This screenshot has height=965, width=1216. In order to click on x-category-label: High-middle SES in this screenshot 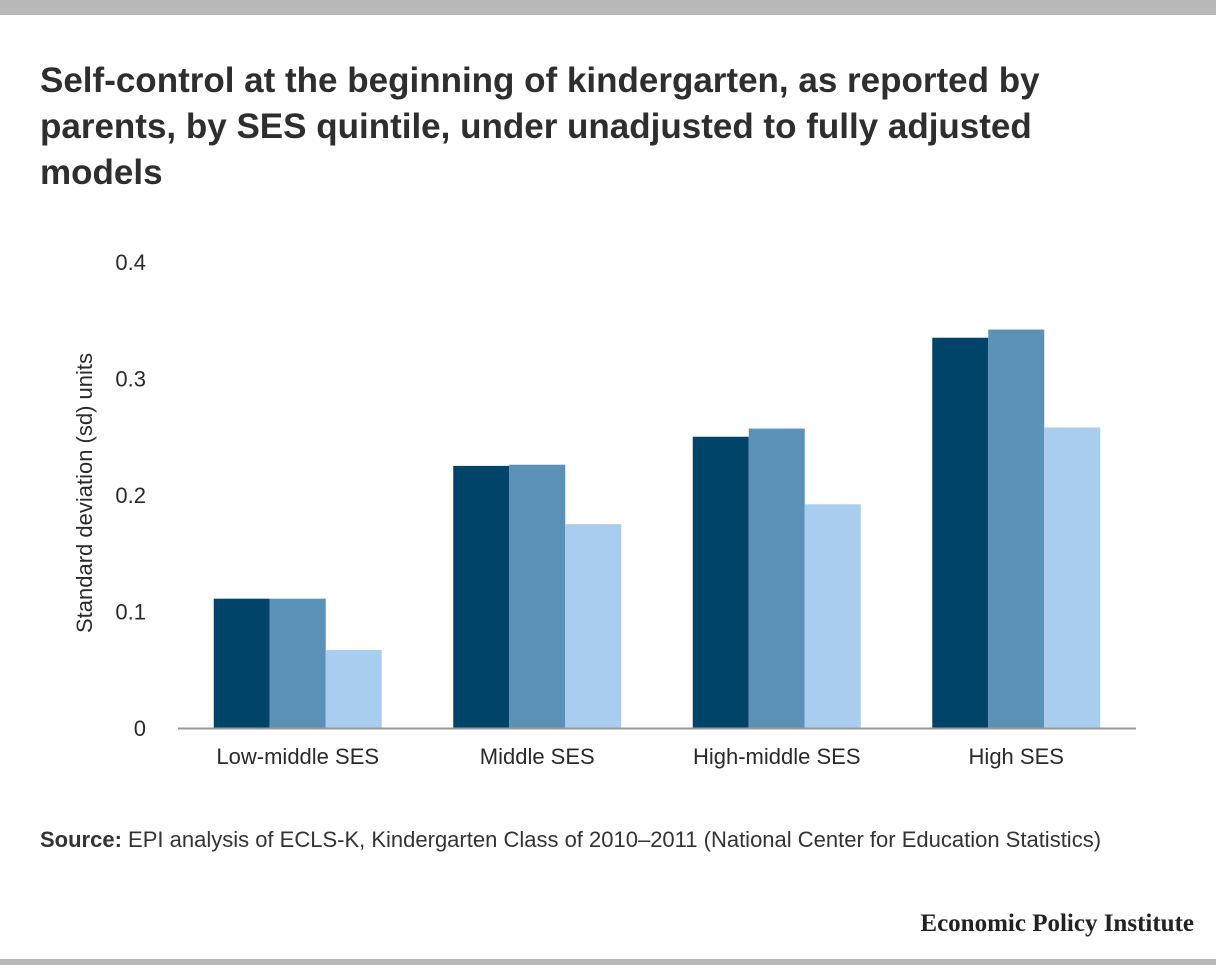, I will do `click(777, 756)`.